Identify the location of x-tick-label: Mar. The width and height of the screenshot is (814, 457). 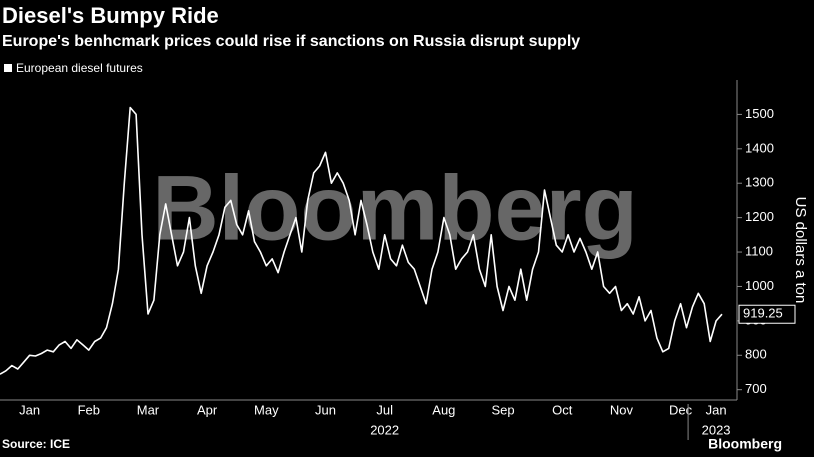
(148, 409).